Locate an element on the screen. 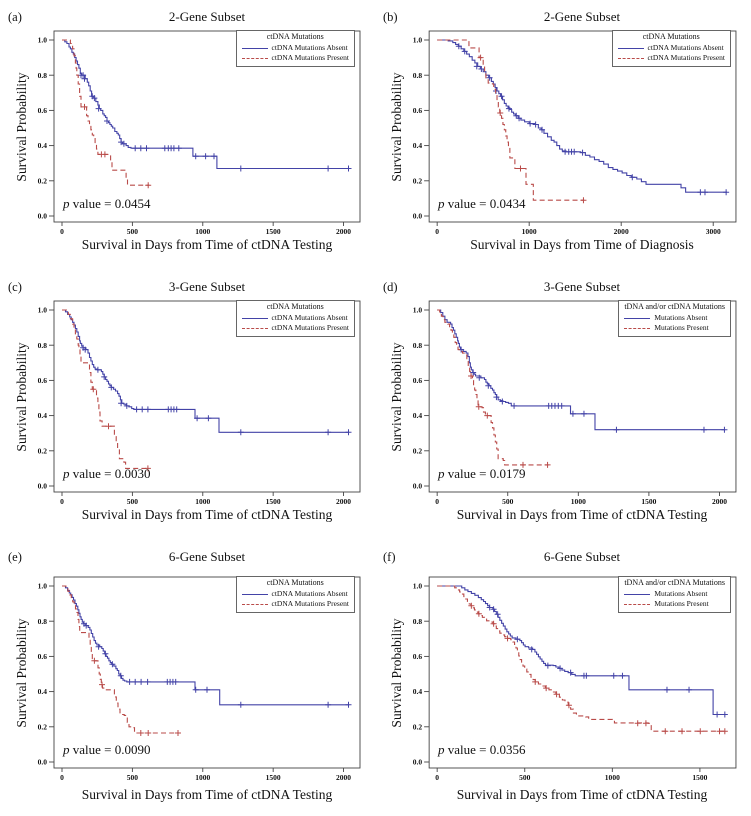 The width and height of the screenshot is (751, 816). p-value: p value = 0.0454 is located at coordinates (106, 204).